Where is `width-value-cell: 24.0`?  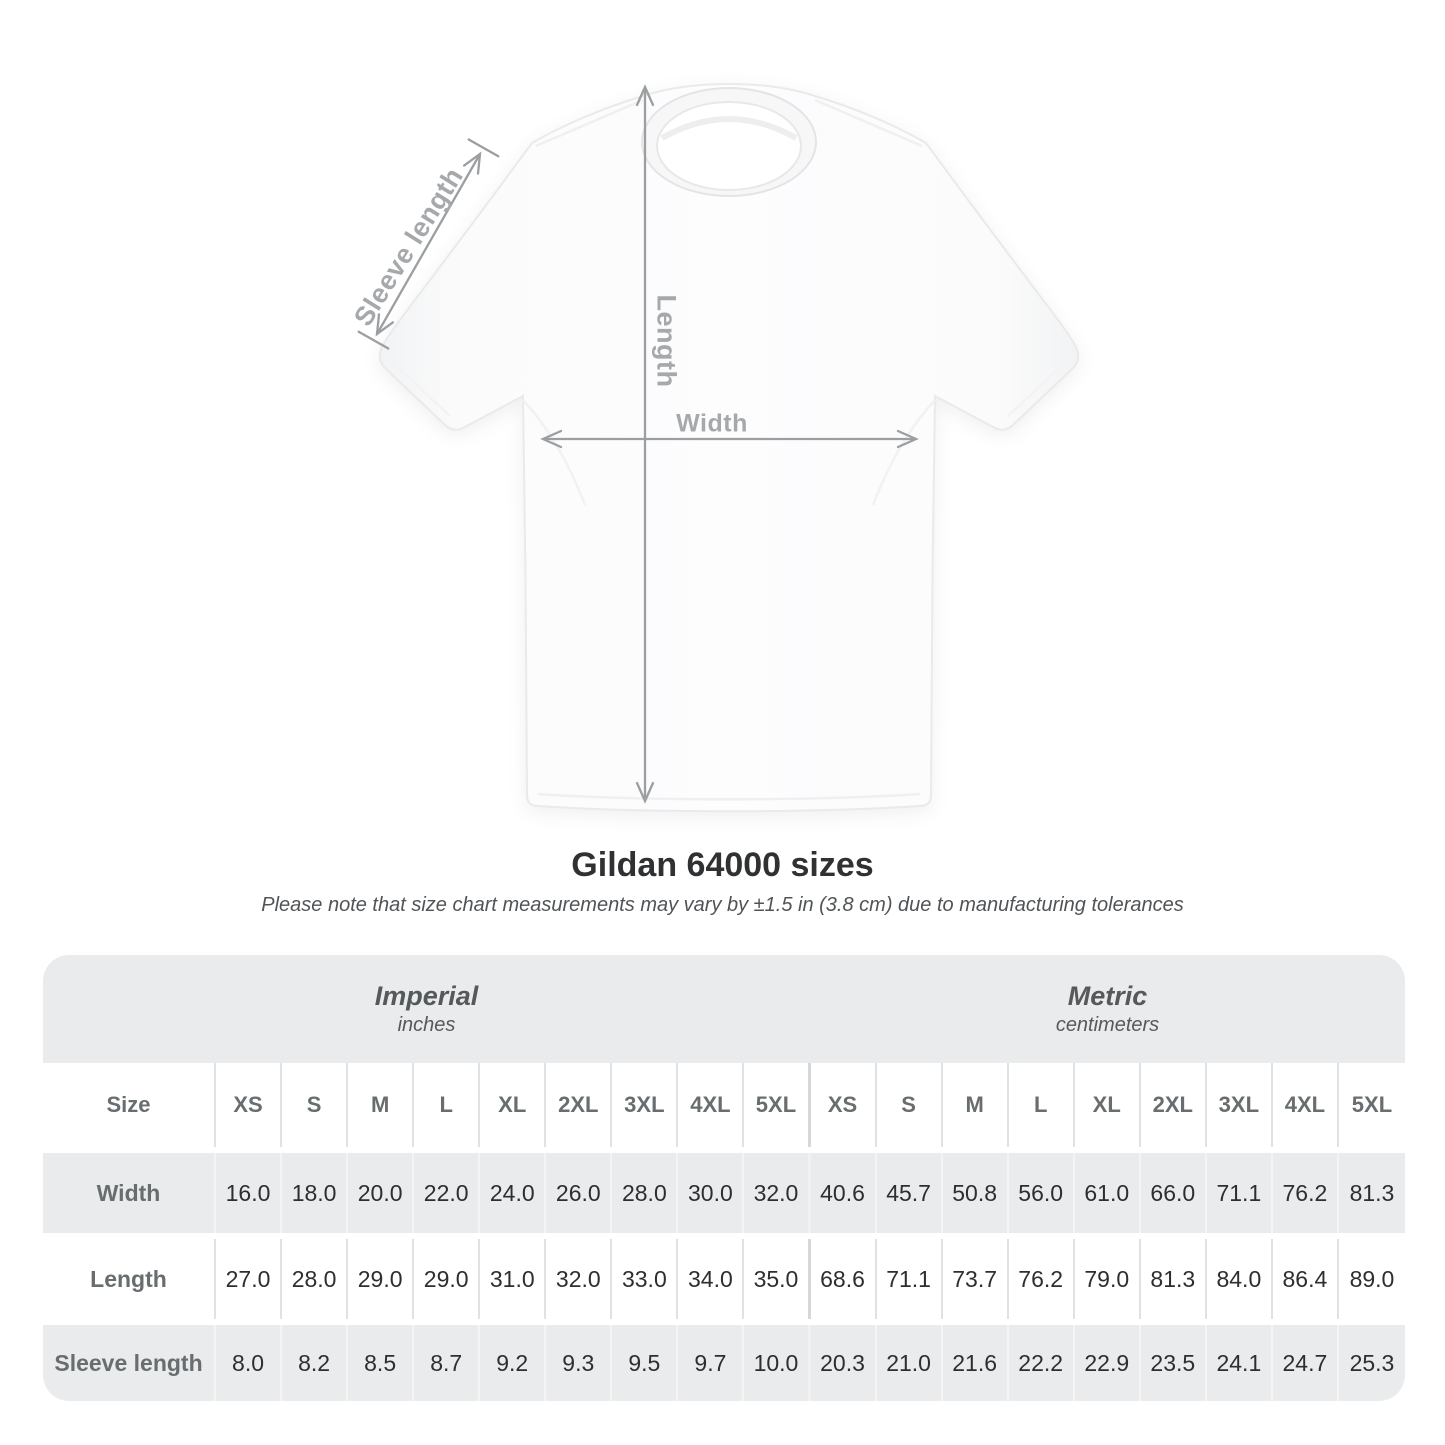 width-value-cell: 24.0 is located at coordinates (513, 1193).